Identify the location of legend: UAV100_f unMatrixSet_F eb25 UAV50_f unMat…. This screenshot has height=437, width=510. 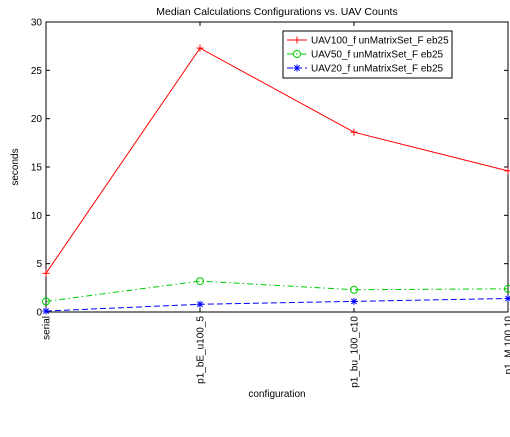
(367, 54).